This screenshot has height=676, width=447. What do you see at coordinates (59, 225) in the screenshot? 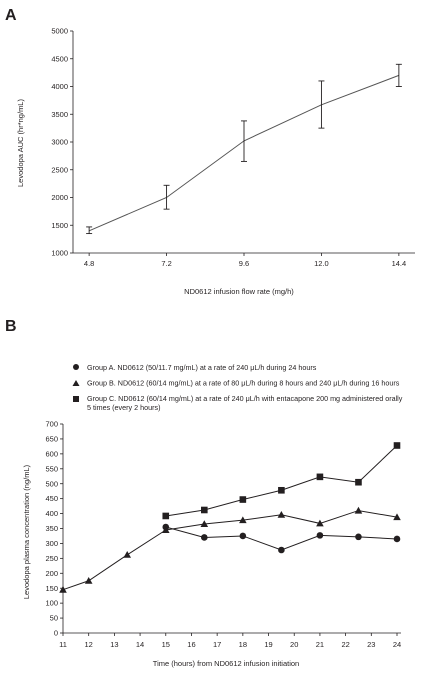
I see `panel-a-y-tick-label: 1500` at bounding box center [59, 225].